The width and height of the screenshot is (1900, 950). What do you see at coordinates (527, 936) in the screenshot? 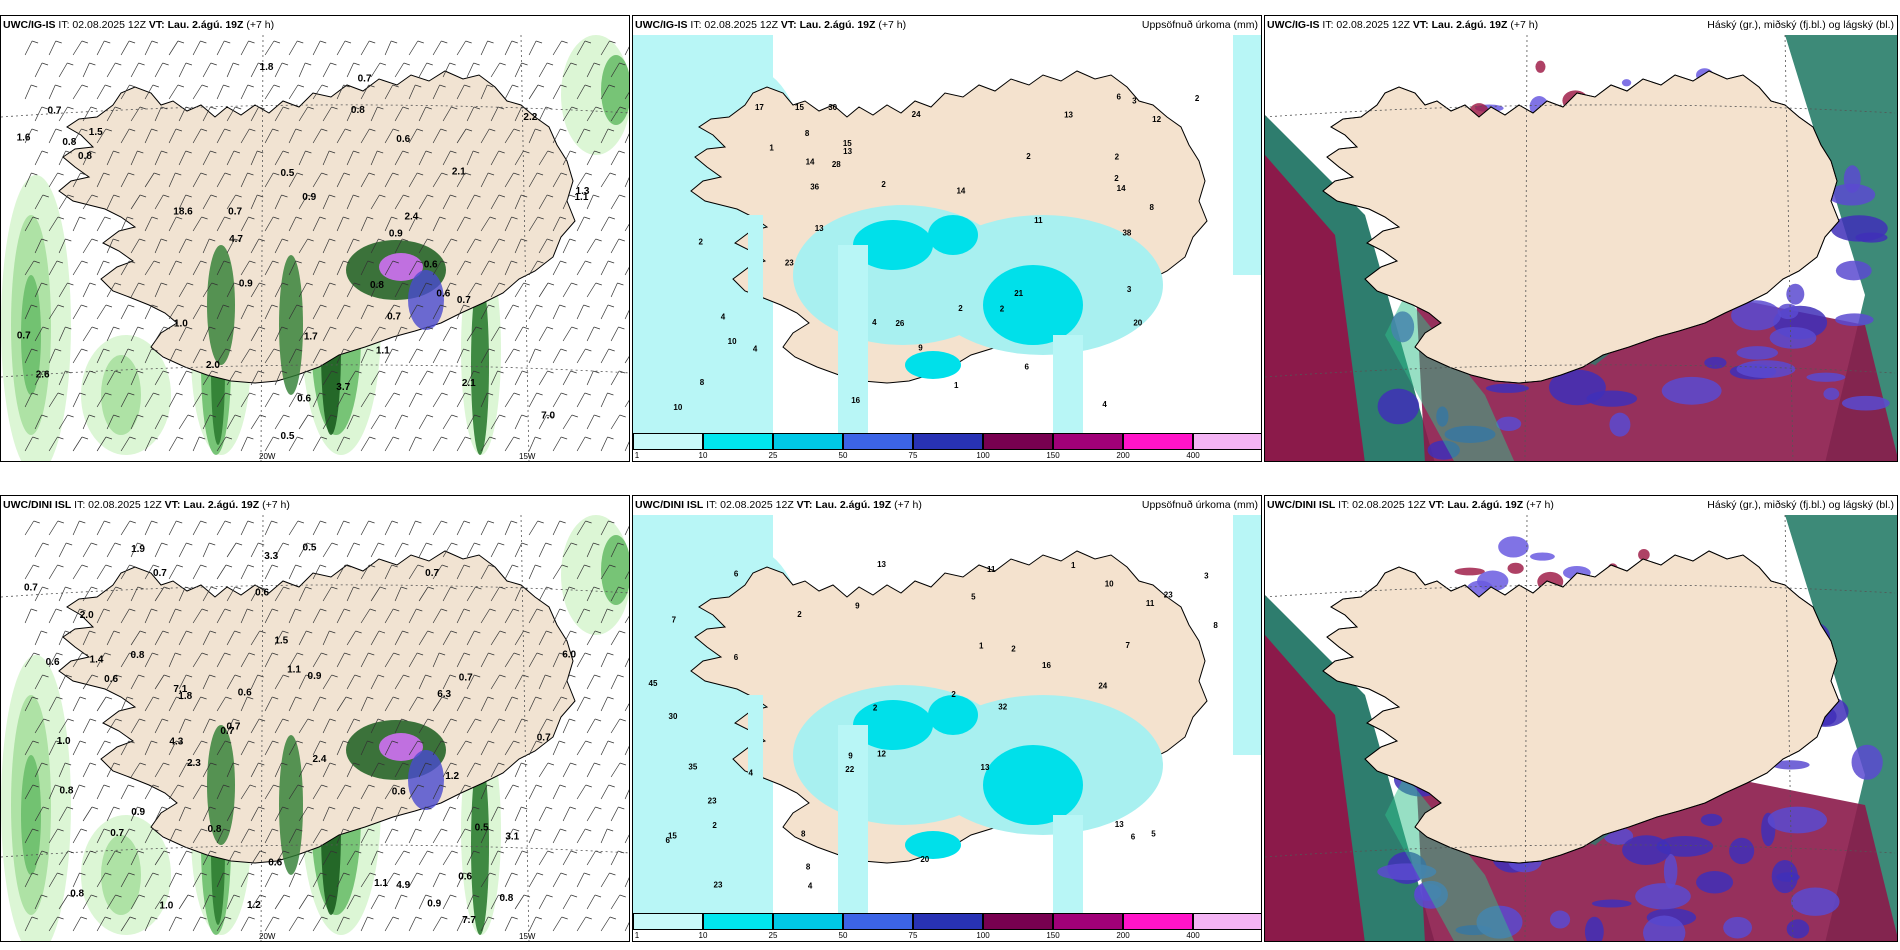
I see `lon-label-15w: 15W` at bounding box center [527, 936].